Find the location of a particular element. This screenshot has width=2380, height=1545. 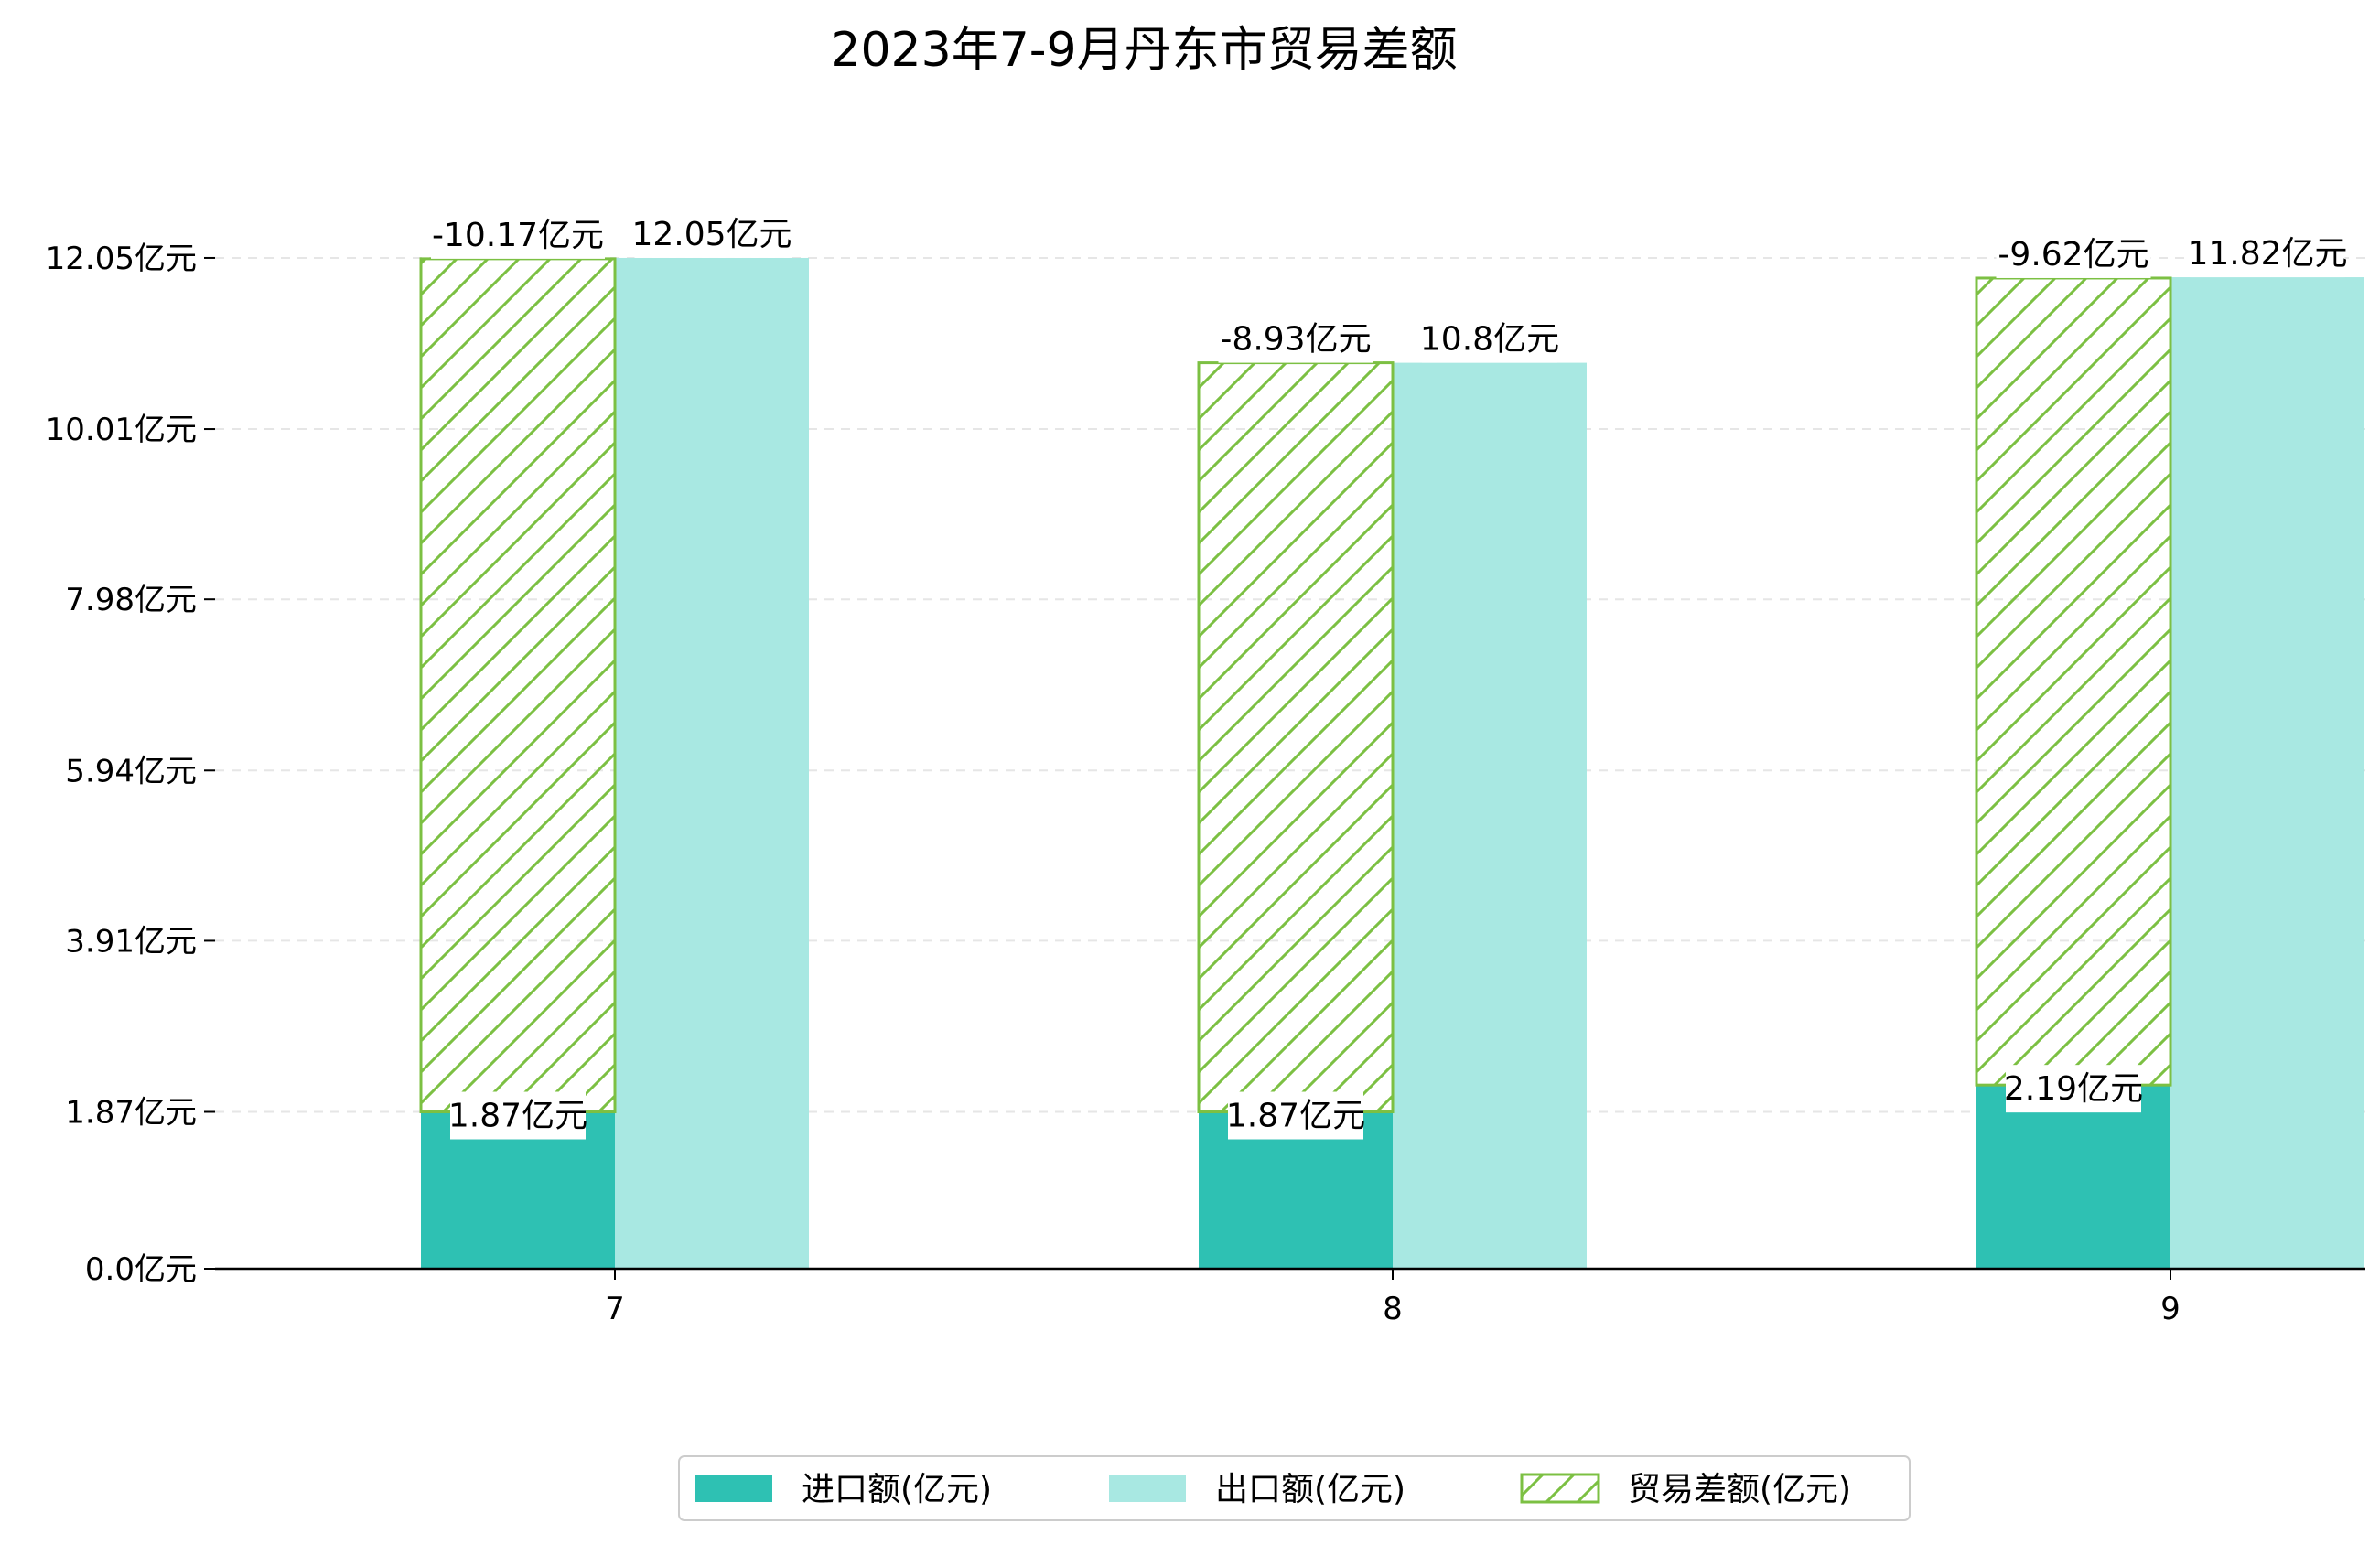

balance-label: -8.93亿元 is located at coordinates (1295, 340).